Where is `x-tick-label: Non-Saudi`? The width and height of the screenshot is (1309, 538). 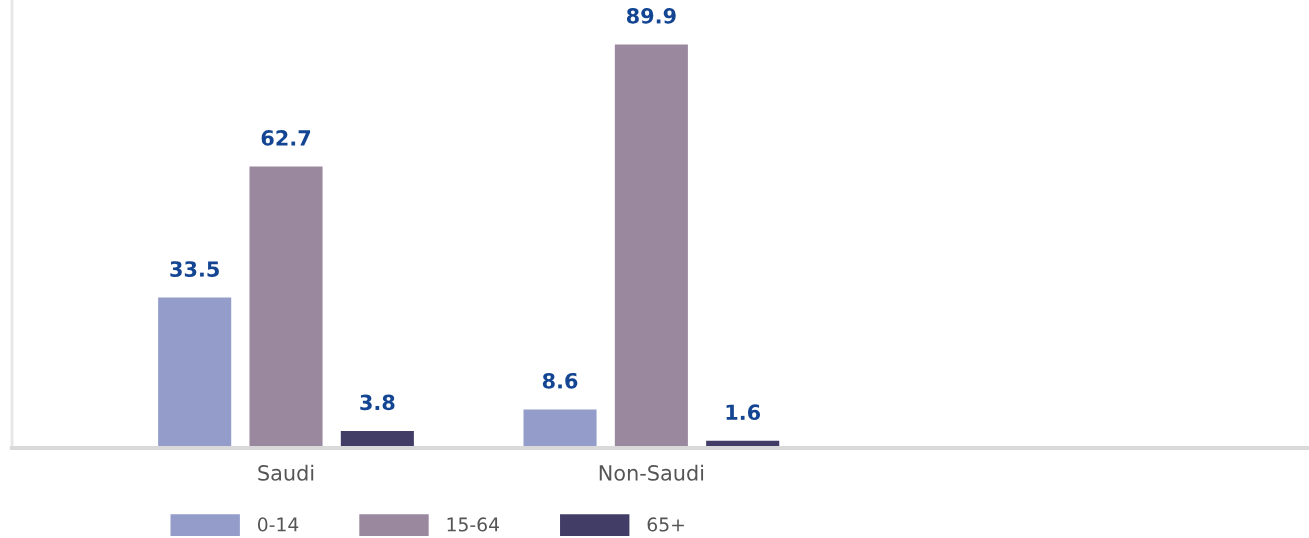 x-tick-label: Non-Saudi is located at coordinates (651, 472).